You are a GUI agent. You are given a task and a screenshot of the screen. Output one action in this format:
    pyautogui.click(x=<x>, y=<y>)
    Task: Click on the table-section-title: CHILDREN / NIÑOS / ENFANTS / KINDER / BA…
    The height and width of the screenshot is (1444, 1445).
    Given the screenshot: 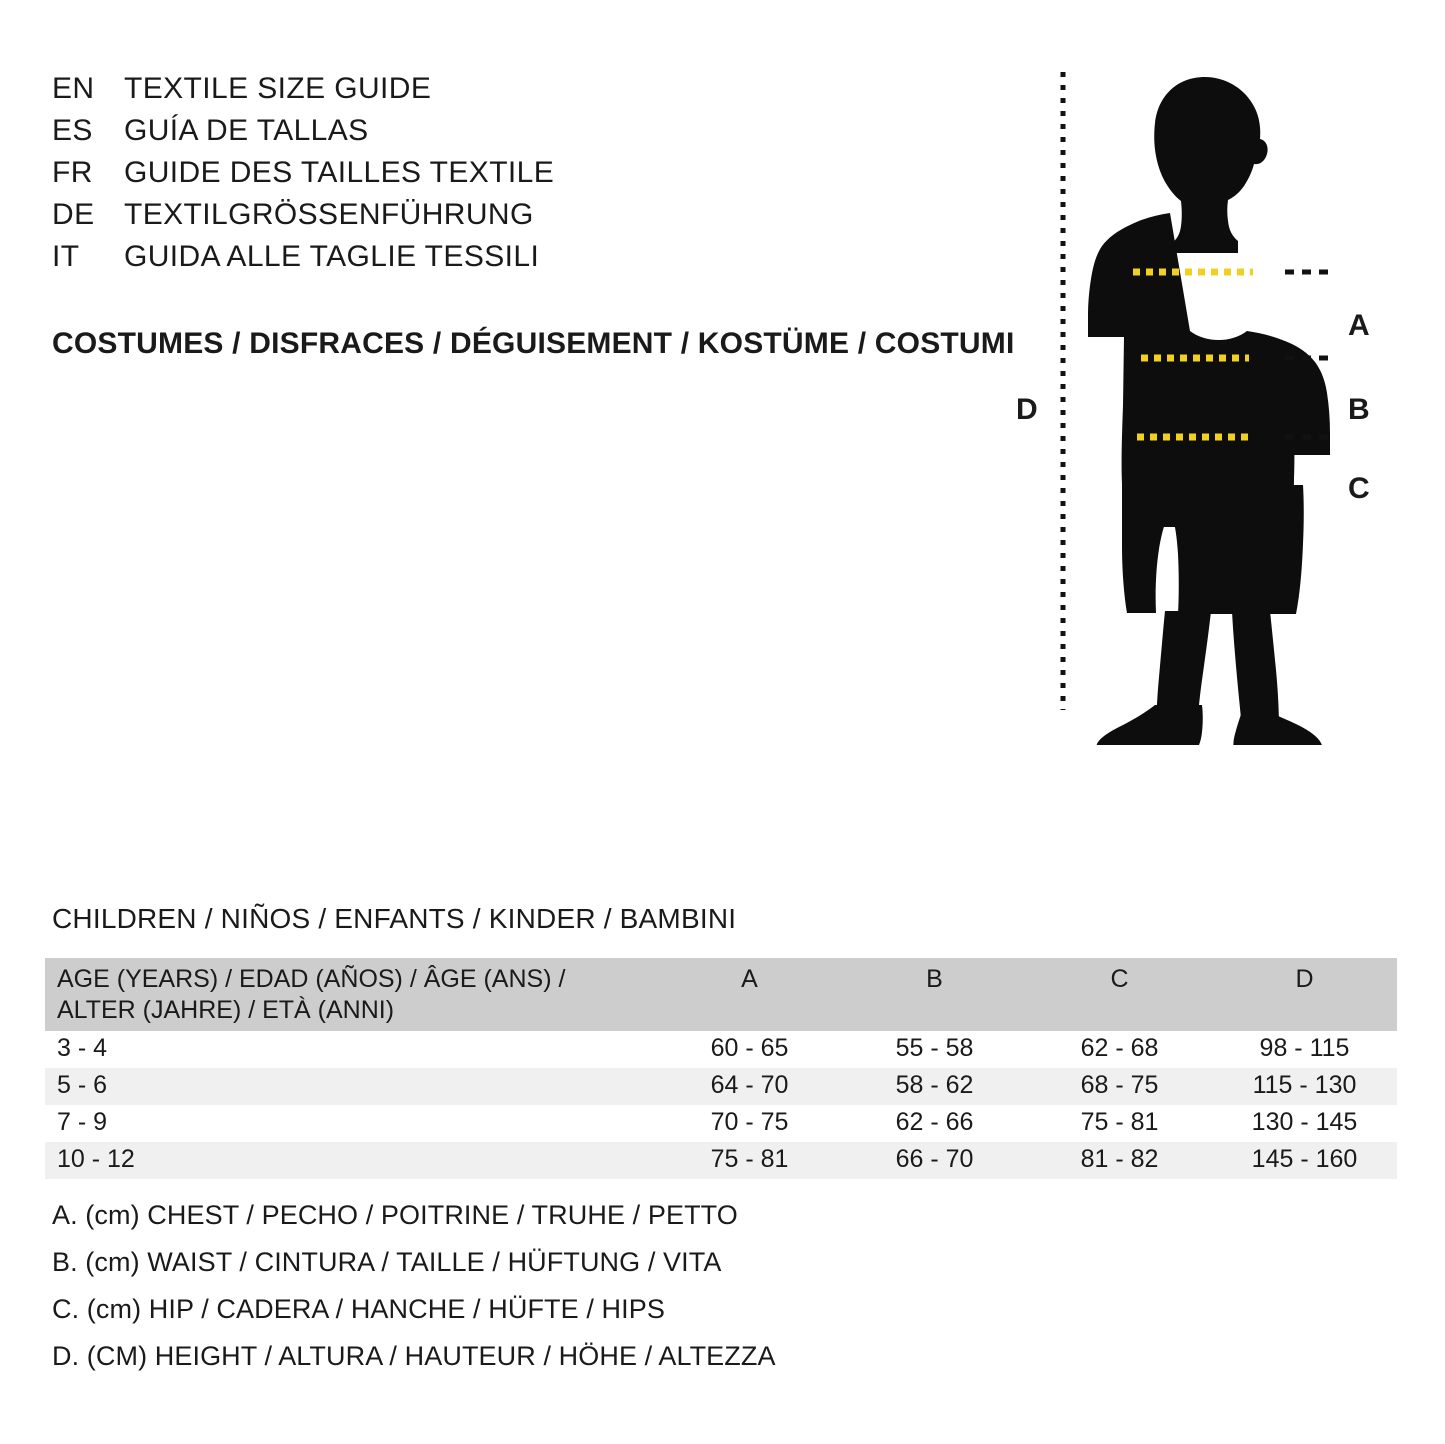 What is the action you would take?
    pyautogui.click(x=394, y=918)
    